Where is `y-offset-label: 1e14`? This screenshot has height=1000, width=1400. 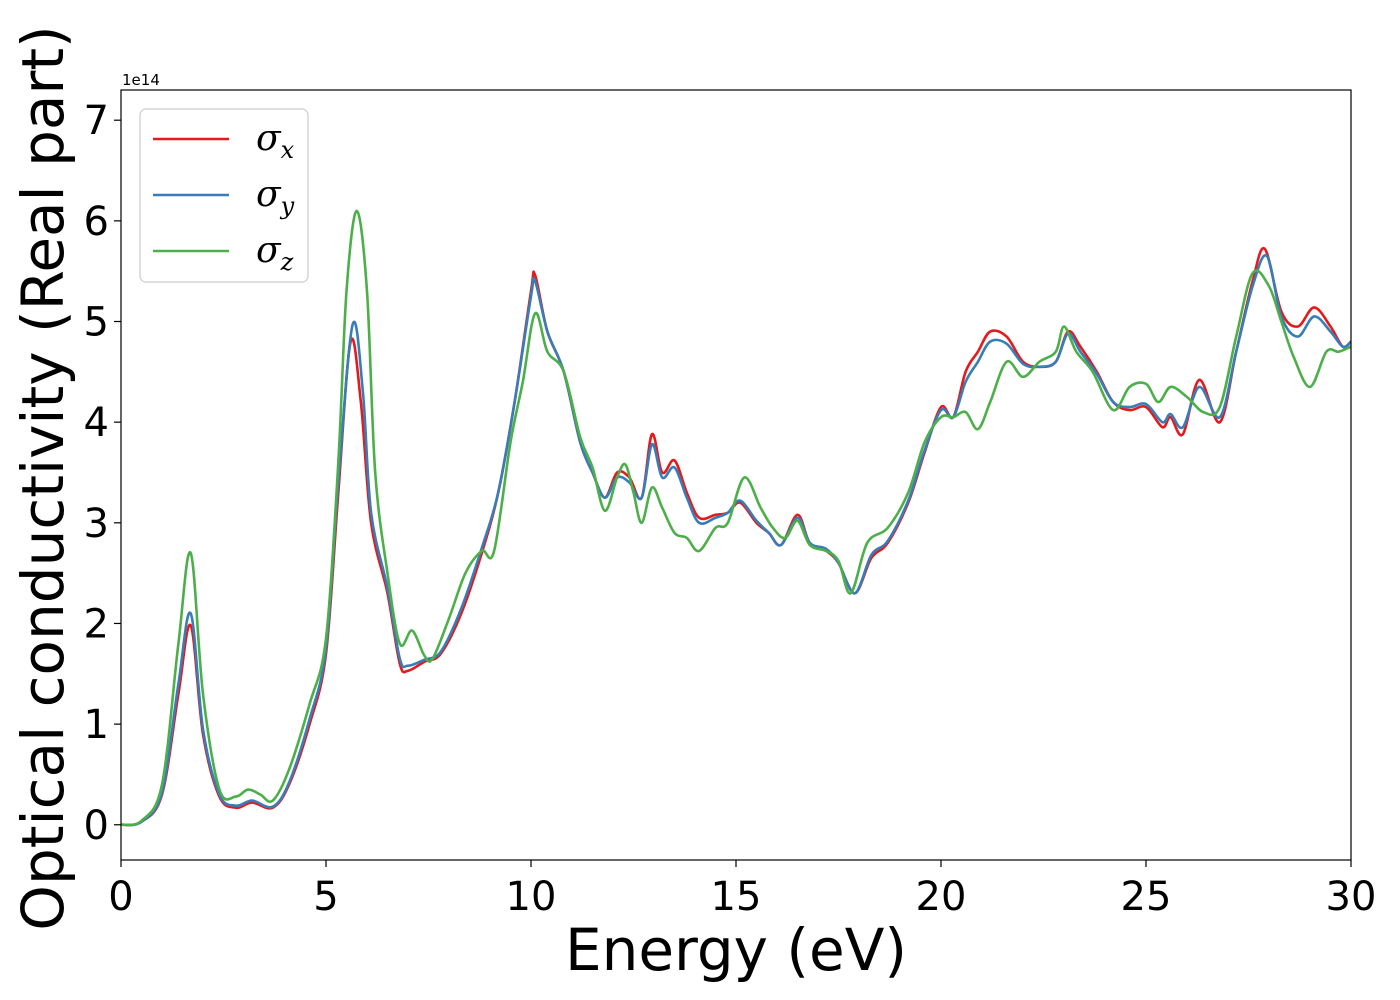
y-offset-label: 1e14 is located at coordinates (141, 80).